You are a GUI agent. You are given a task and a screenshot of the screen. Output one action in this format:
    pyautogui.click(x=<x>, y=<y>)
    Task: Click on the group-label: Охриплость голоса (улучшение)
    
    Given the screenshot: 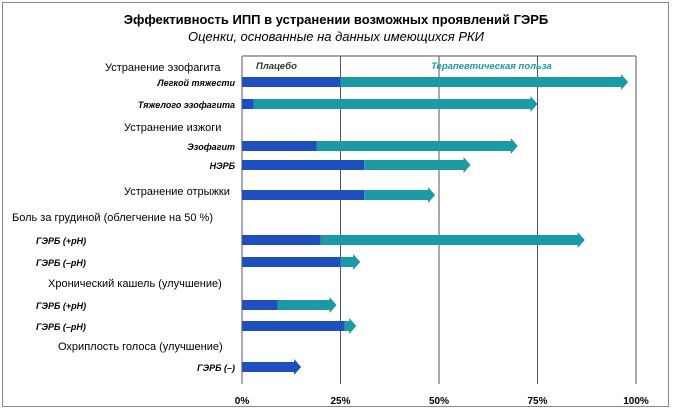 What is the action you would take?
    pyautogui.click(x=140, y=347)
    